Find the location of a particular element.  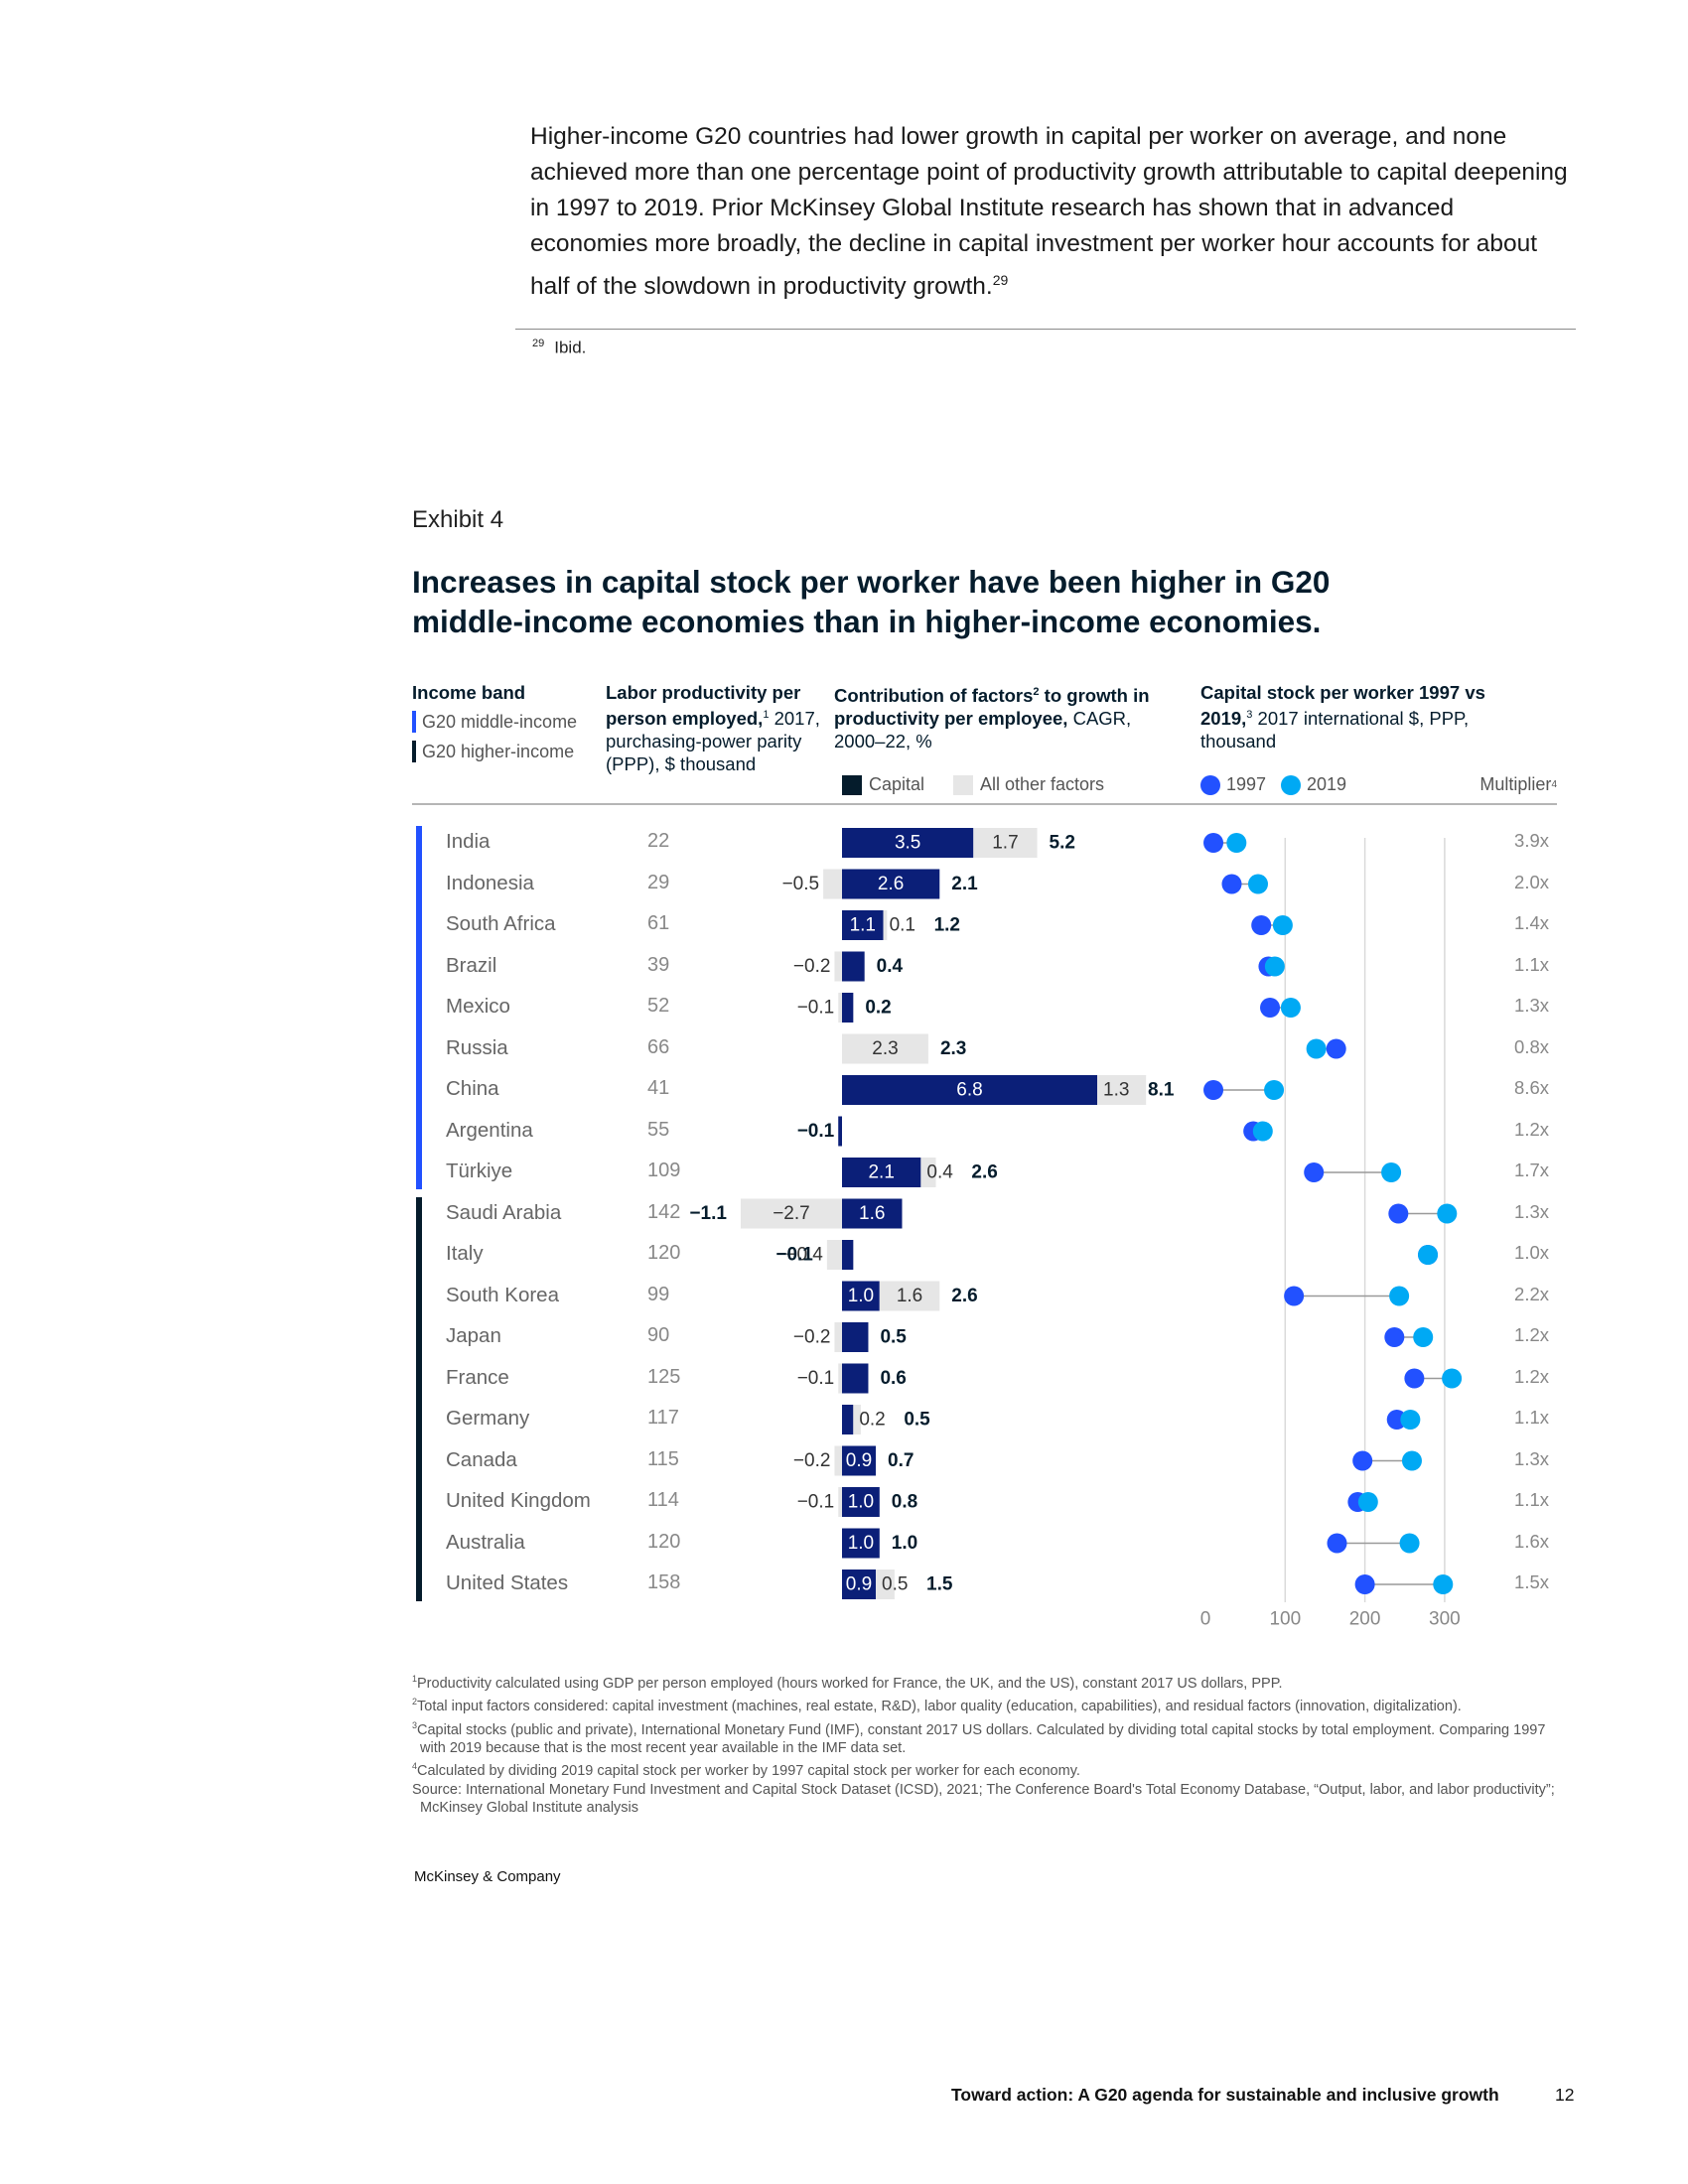

data-label-capital: 6.8 is located at coordinates (969, 1090).